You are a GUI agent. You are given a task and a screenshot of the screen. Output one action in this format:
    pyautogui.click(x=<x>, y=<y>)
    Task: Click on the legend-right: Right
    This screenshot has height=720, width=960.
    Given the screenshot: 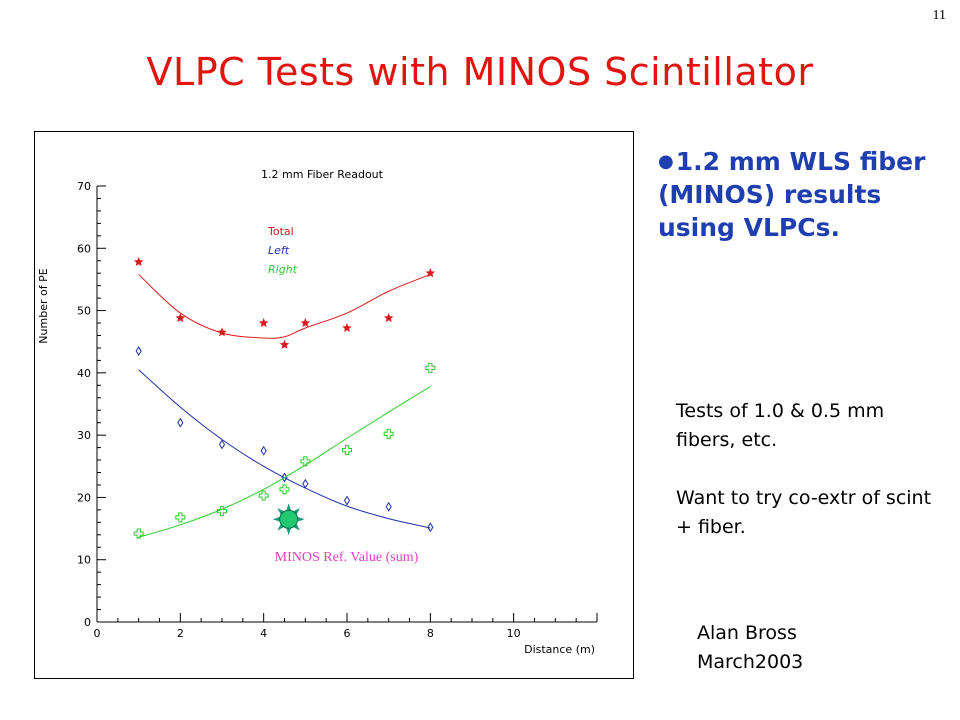 What is the action you would take?
    pyautogui.click(x=283, y=269)
    